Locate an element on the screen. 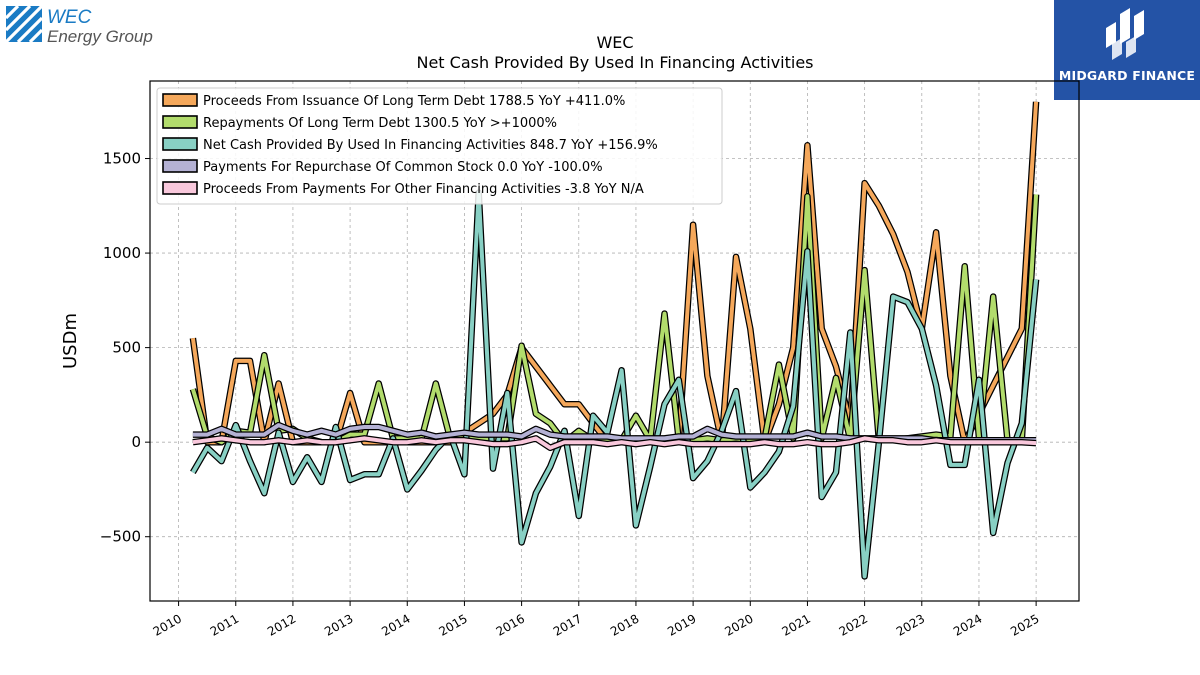  x-tick-label: 2025 is located at coordinates (1024, 624).